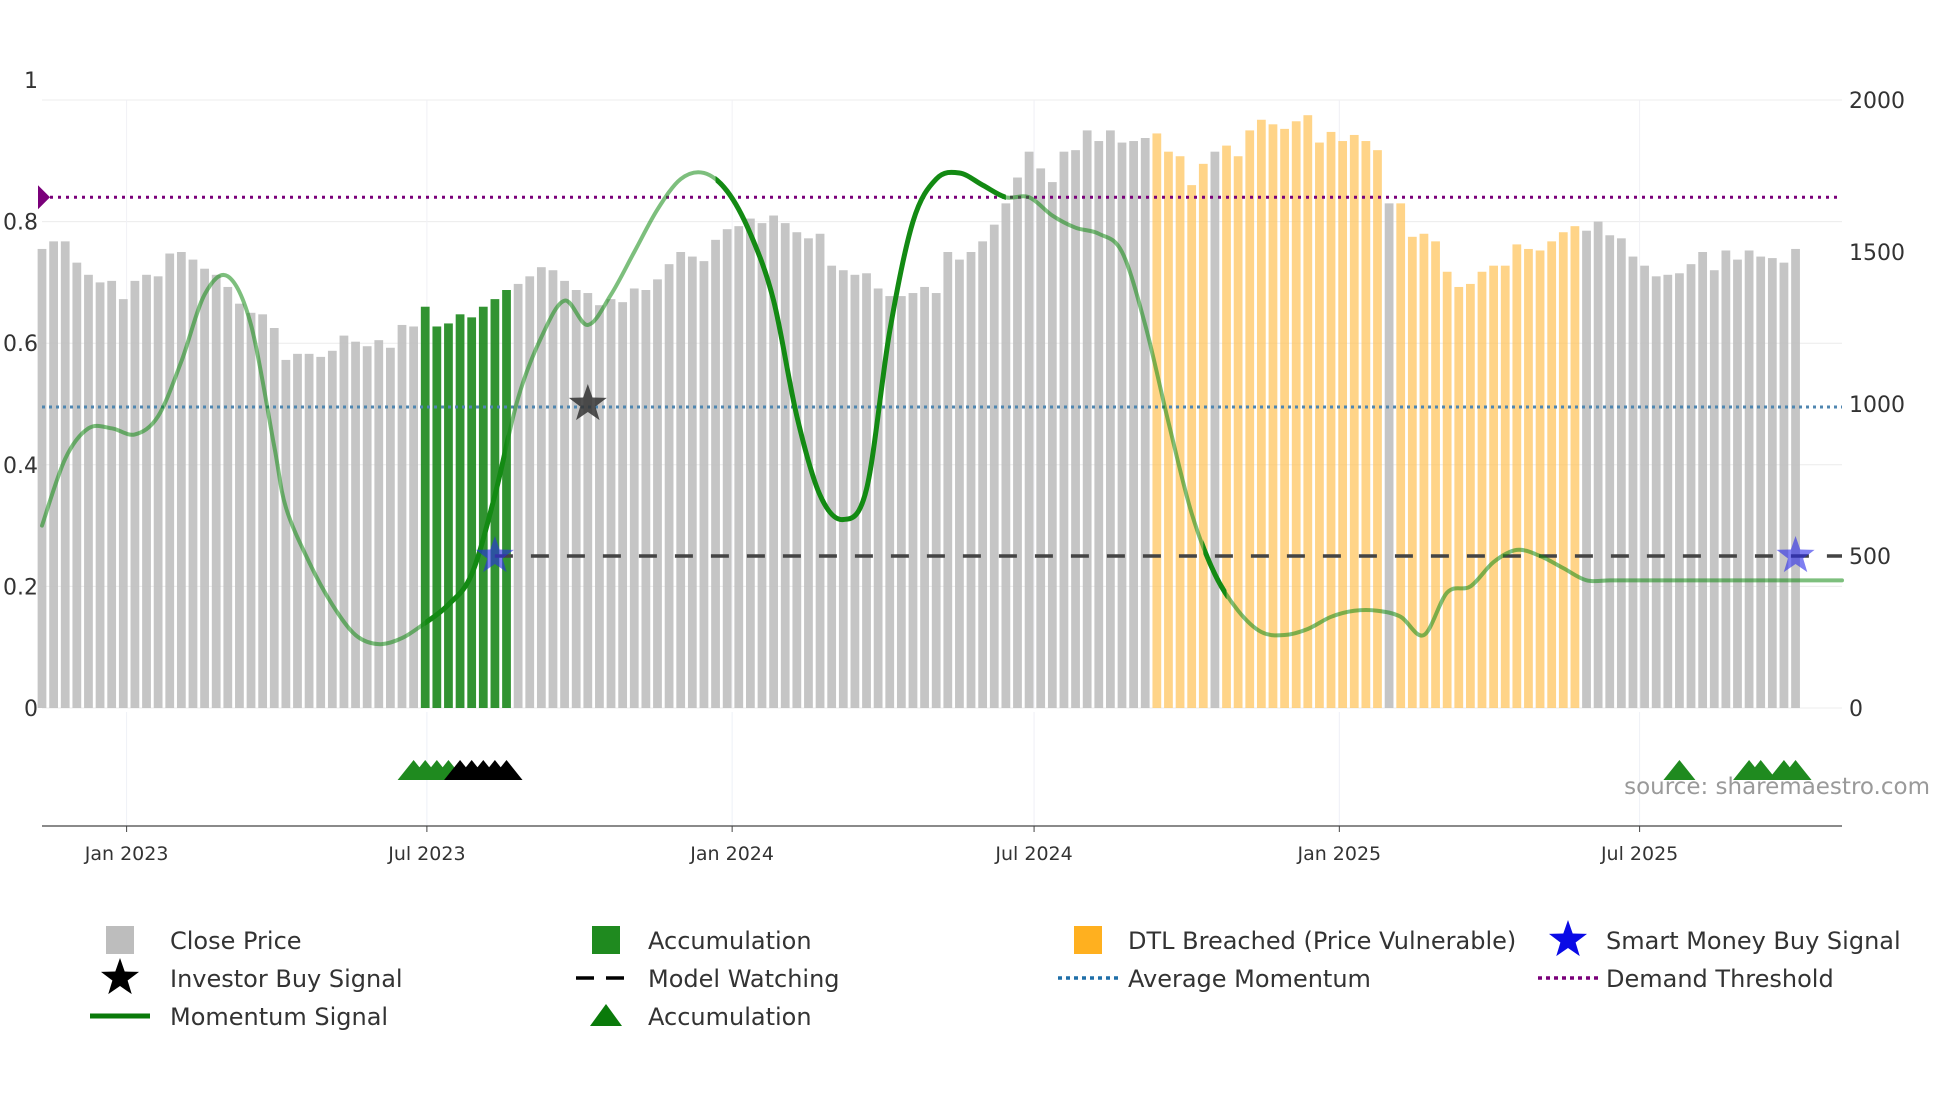  I want to click on x-axis-tick-label: Jan 2024, so click(731, 854).